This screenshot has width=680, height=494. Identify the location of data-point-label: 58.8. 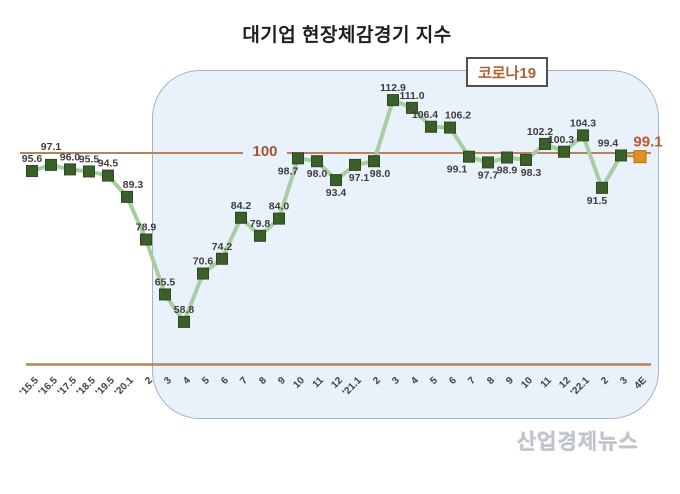
(184, 310).